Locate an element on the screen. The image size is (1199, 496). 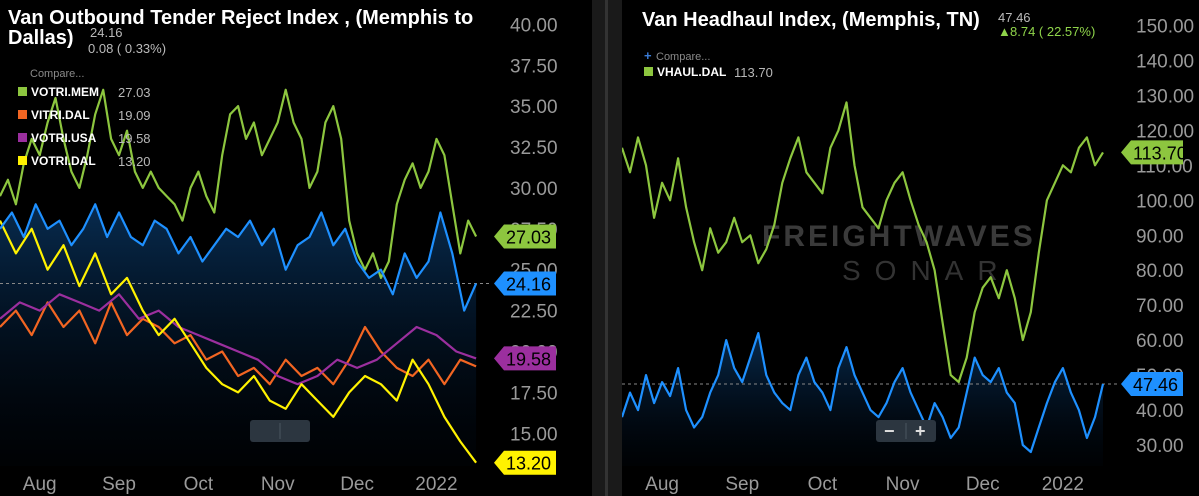
value-badge-label: 13.20 is located at coordinates (528, 464).